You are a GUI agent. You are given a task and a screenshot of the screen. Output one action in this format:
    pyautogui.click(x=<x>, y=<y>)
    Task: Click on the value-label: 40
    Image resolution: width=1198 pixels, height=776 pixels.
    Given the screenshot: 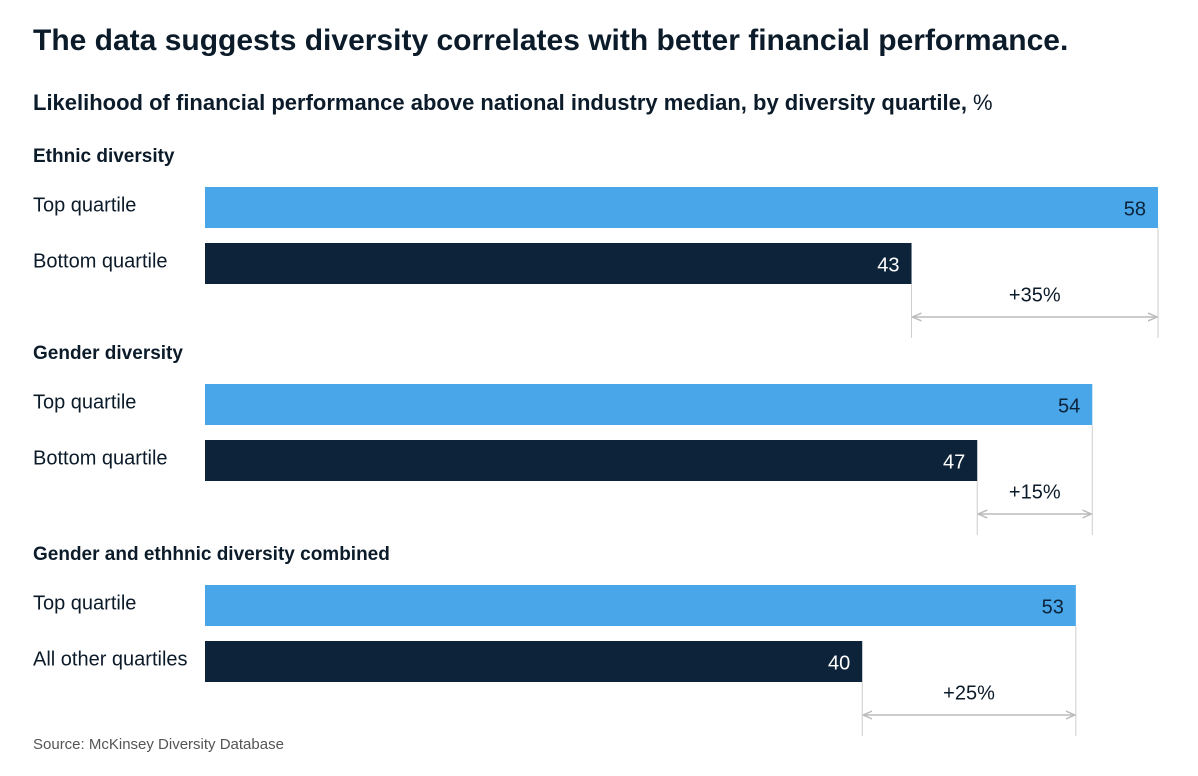 What is the action you would take?
    pyautogui.click(x=839, y=663)
    